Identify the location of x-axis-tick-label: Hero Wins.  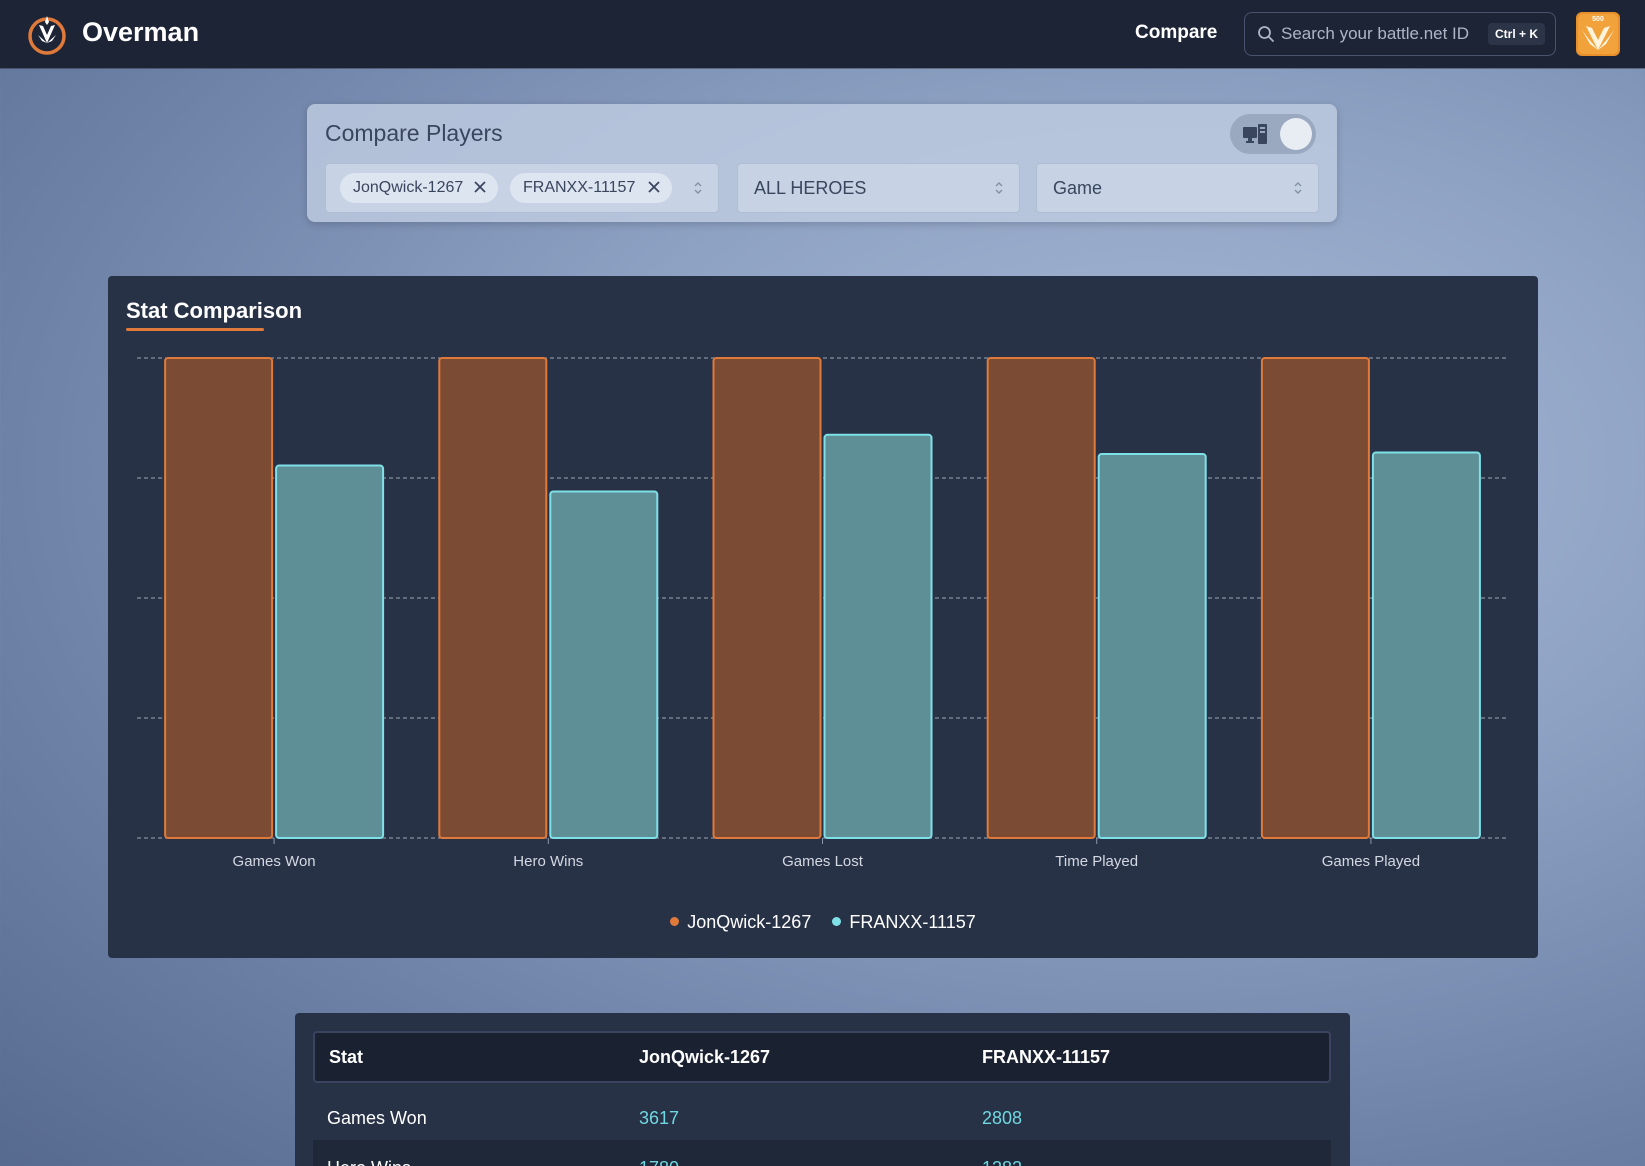
(548, 861).